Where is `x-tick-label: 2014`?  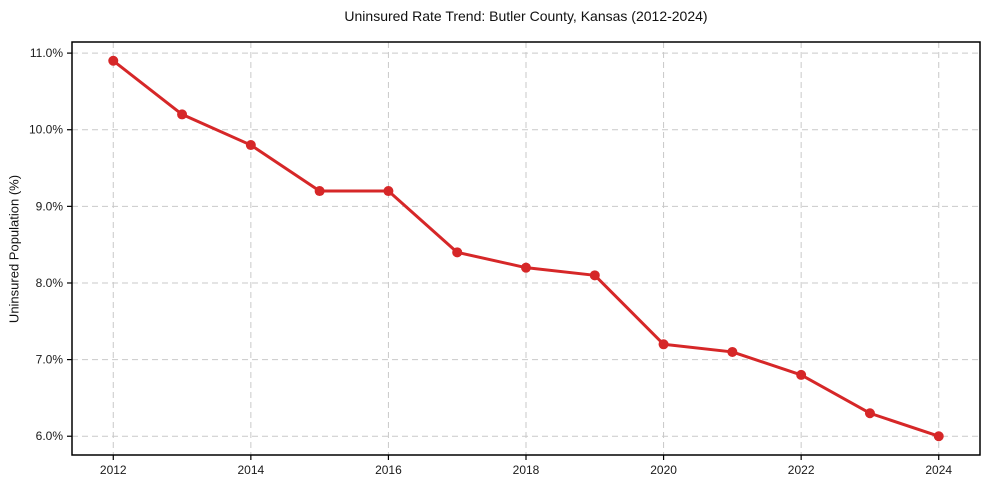 x-tick-label: 2014 is located at coordinates (250, 470).